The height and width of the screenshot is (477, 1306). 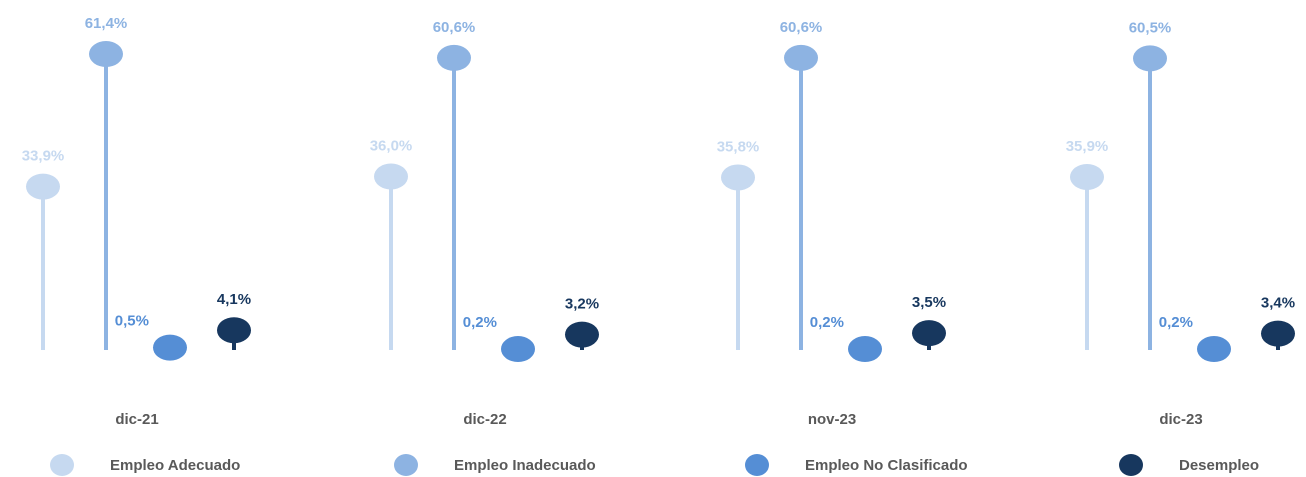 What do you see at coordinates (106, 23) in the screenshot?
I see `value-label: 61,4%` at bounding box center [106, 23].